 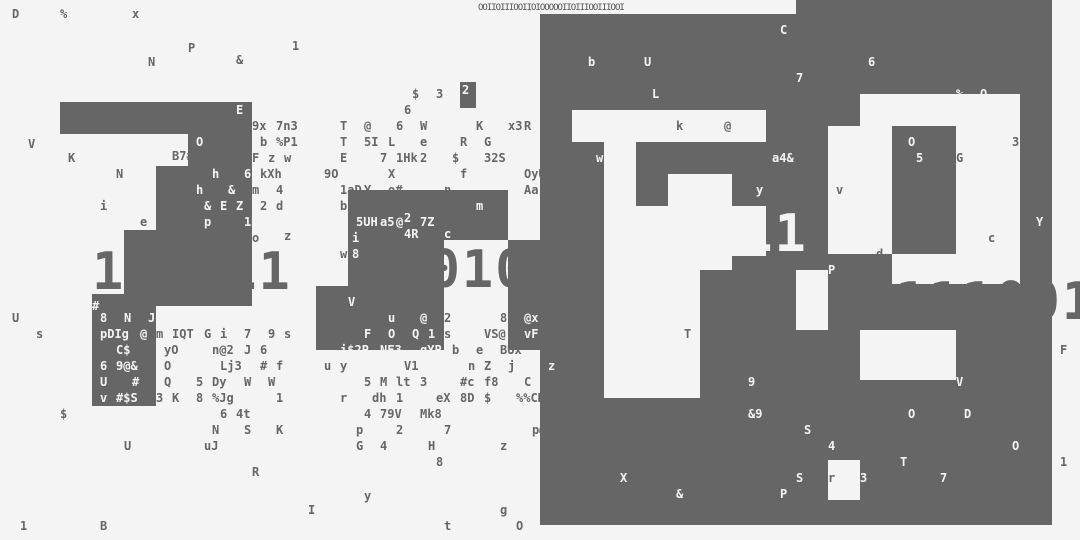 I want to click on glyph: @x, so click(x=531, y=318).